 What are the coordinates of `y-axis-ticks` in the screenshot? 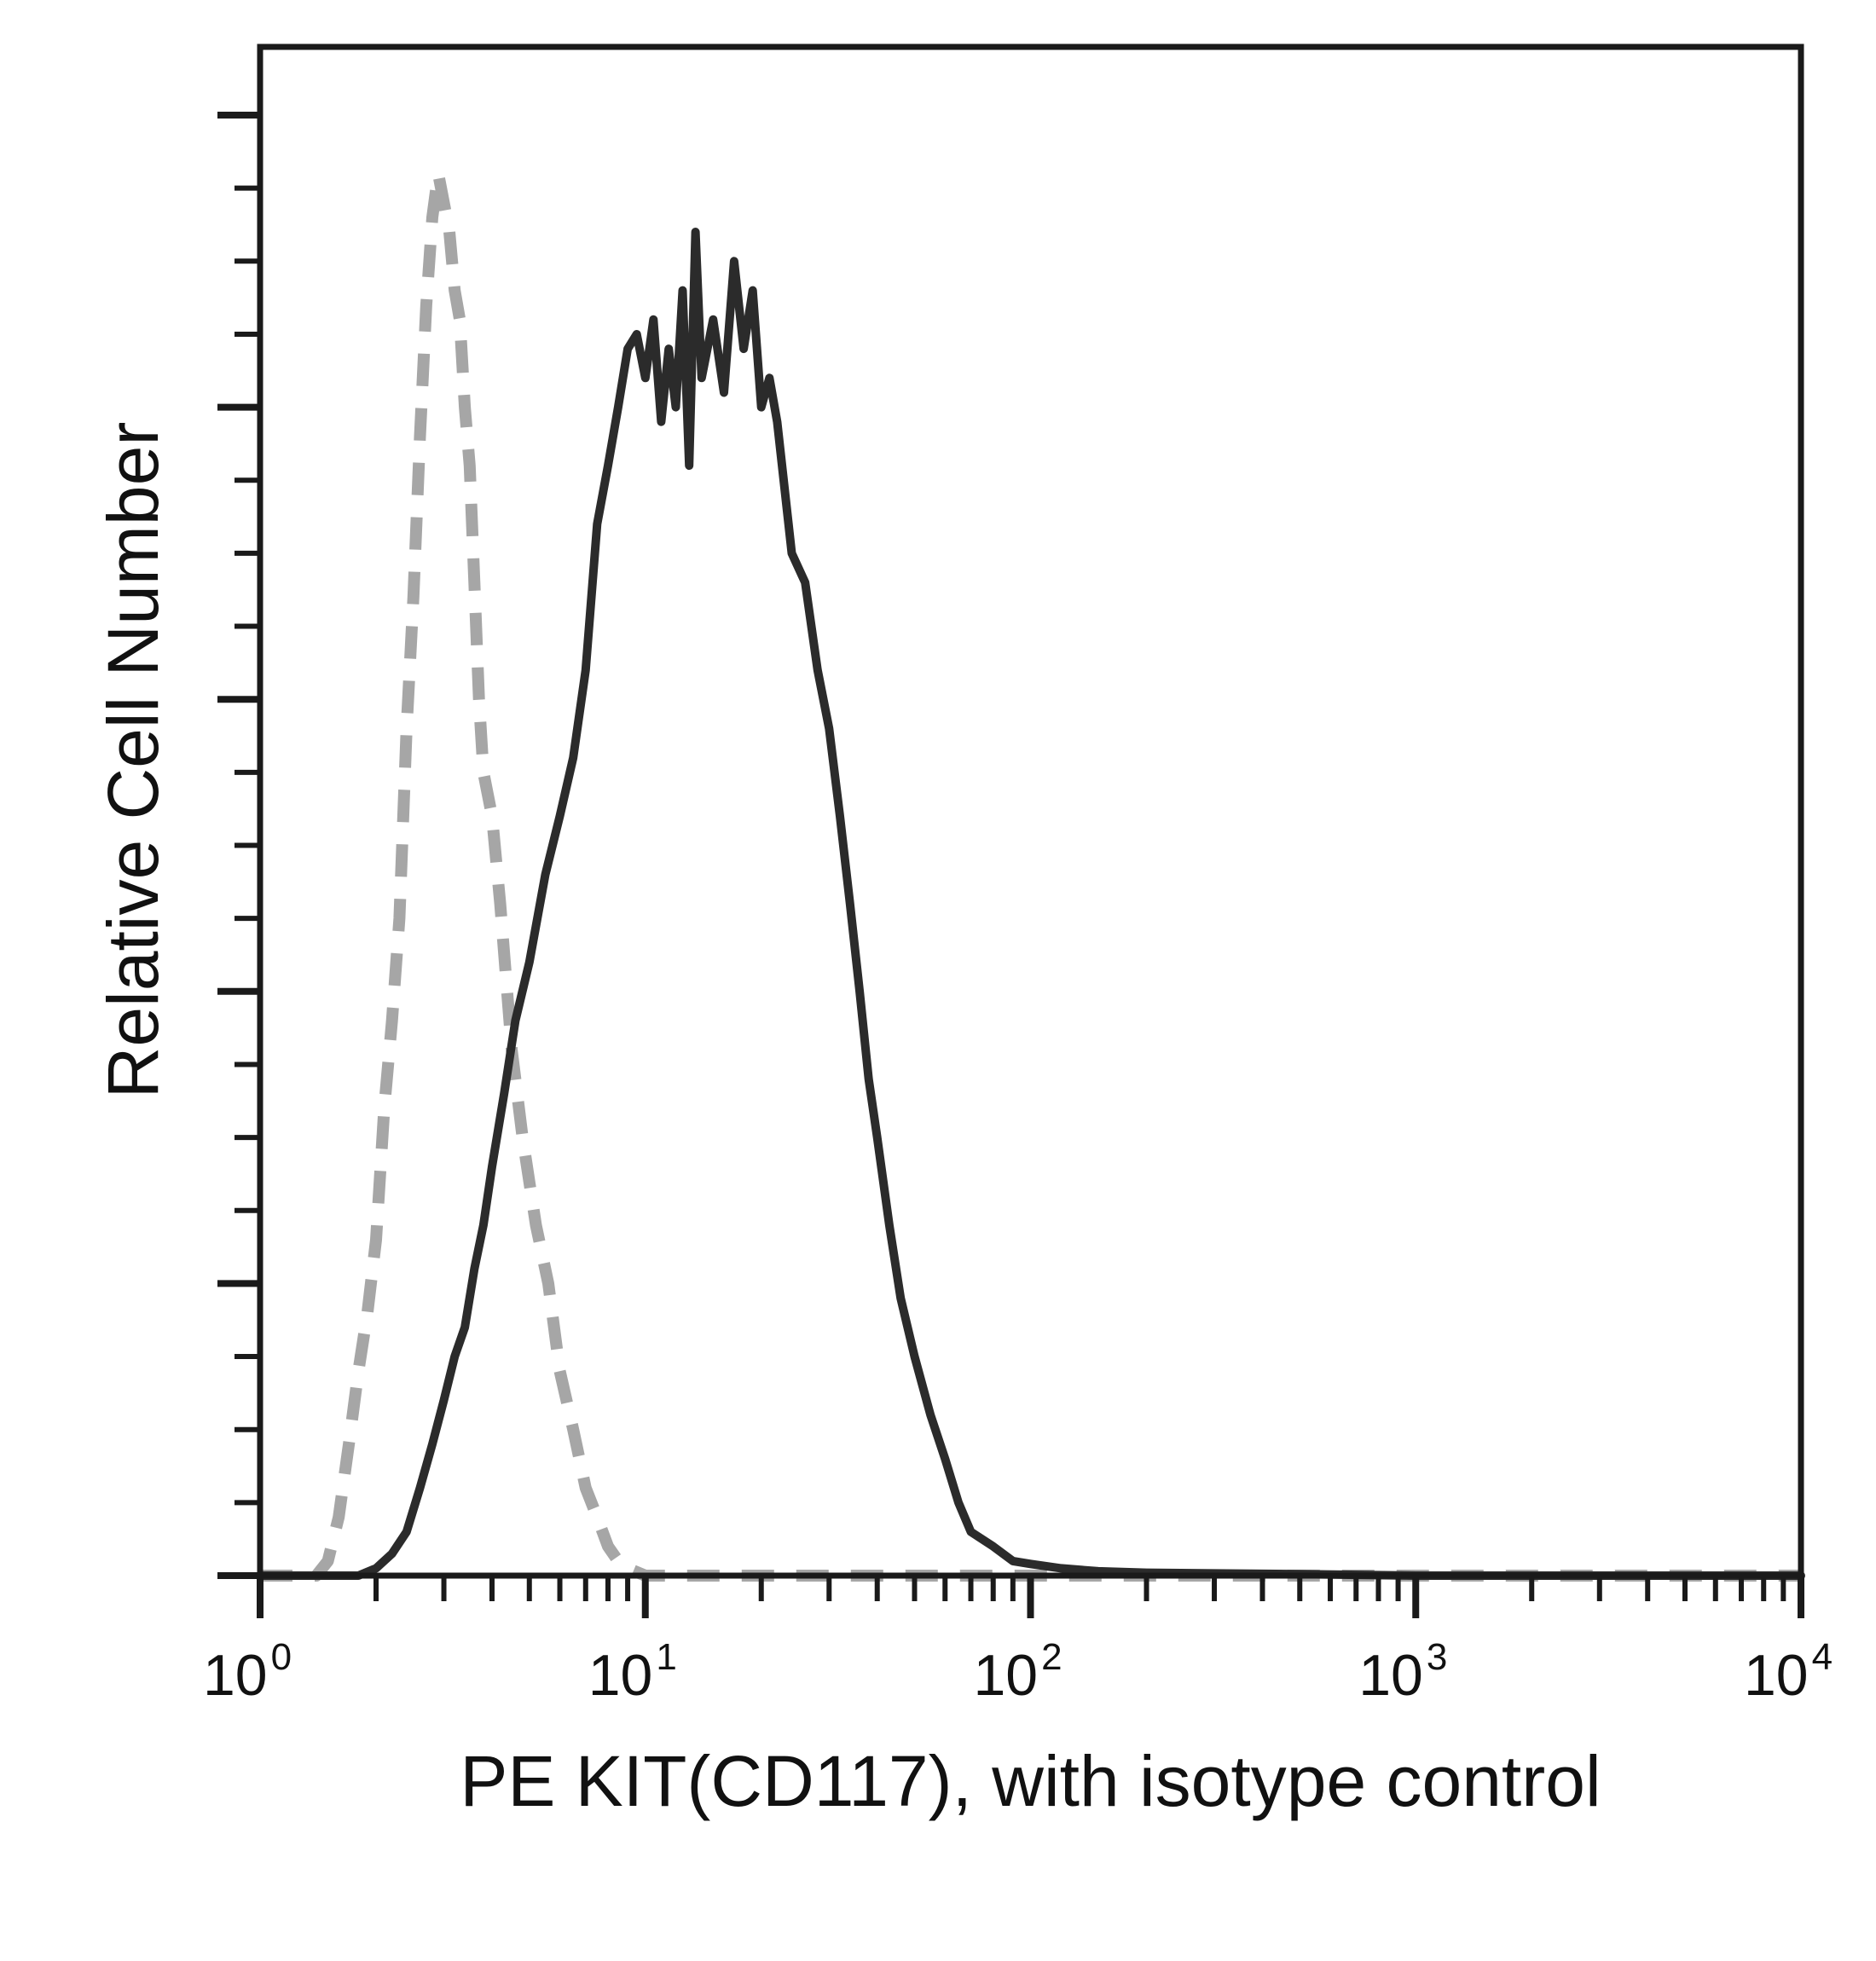 It's located at (239, 845).